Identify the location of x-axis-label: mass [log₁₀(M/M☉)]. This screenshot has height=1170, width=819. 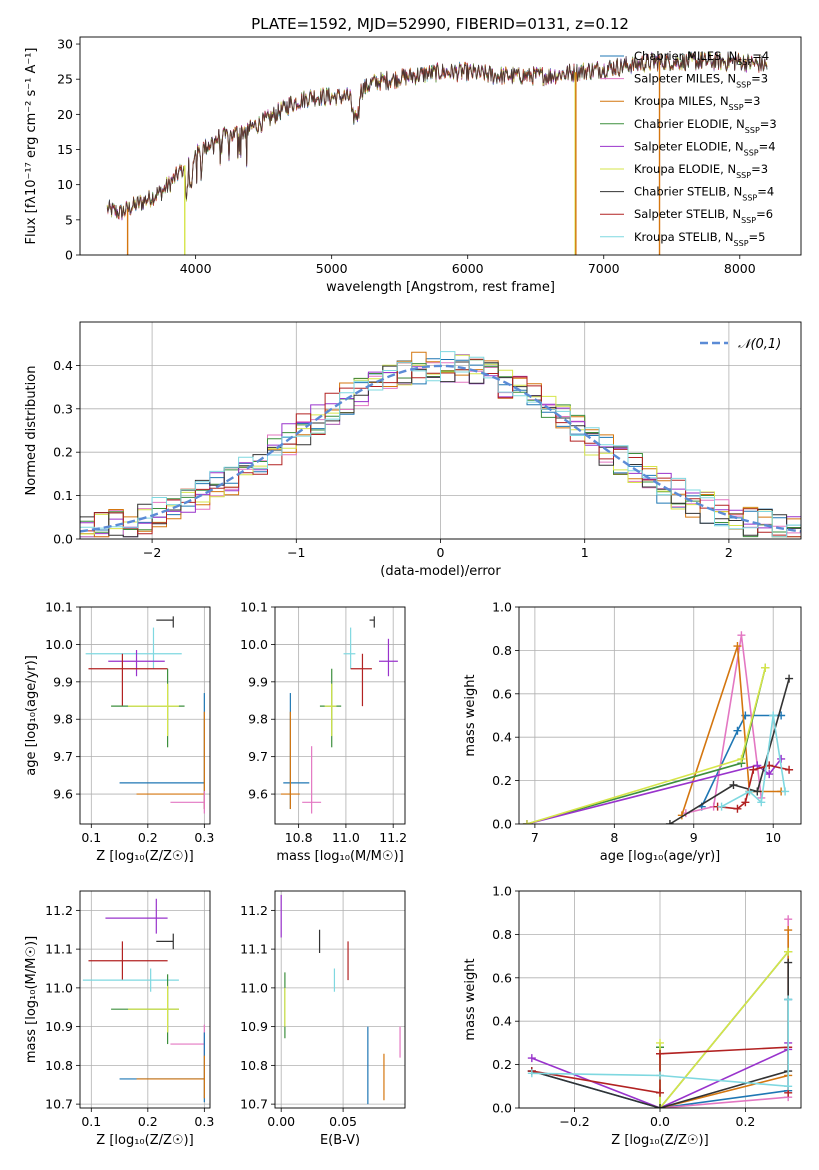
(339, 856).